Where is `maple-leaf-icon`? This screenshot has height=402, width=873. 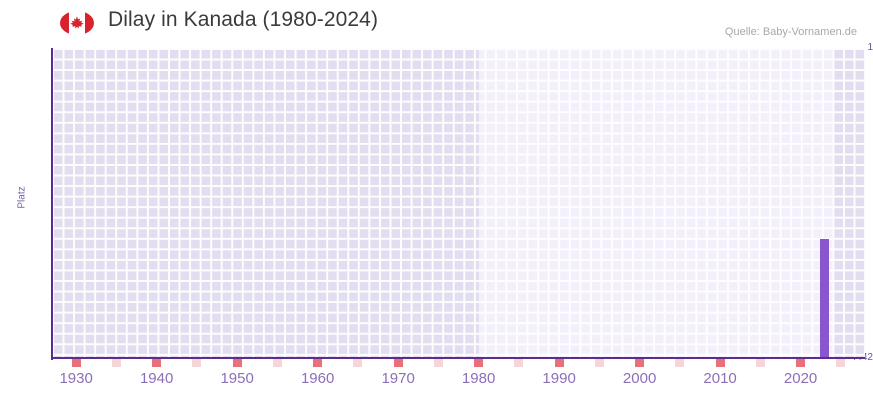
maple-leaf-icon is located at coordinates (77, 22).